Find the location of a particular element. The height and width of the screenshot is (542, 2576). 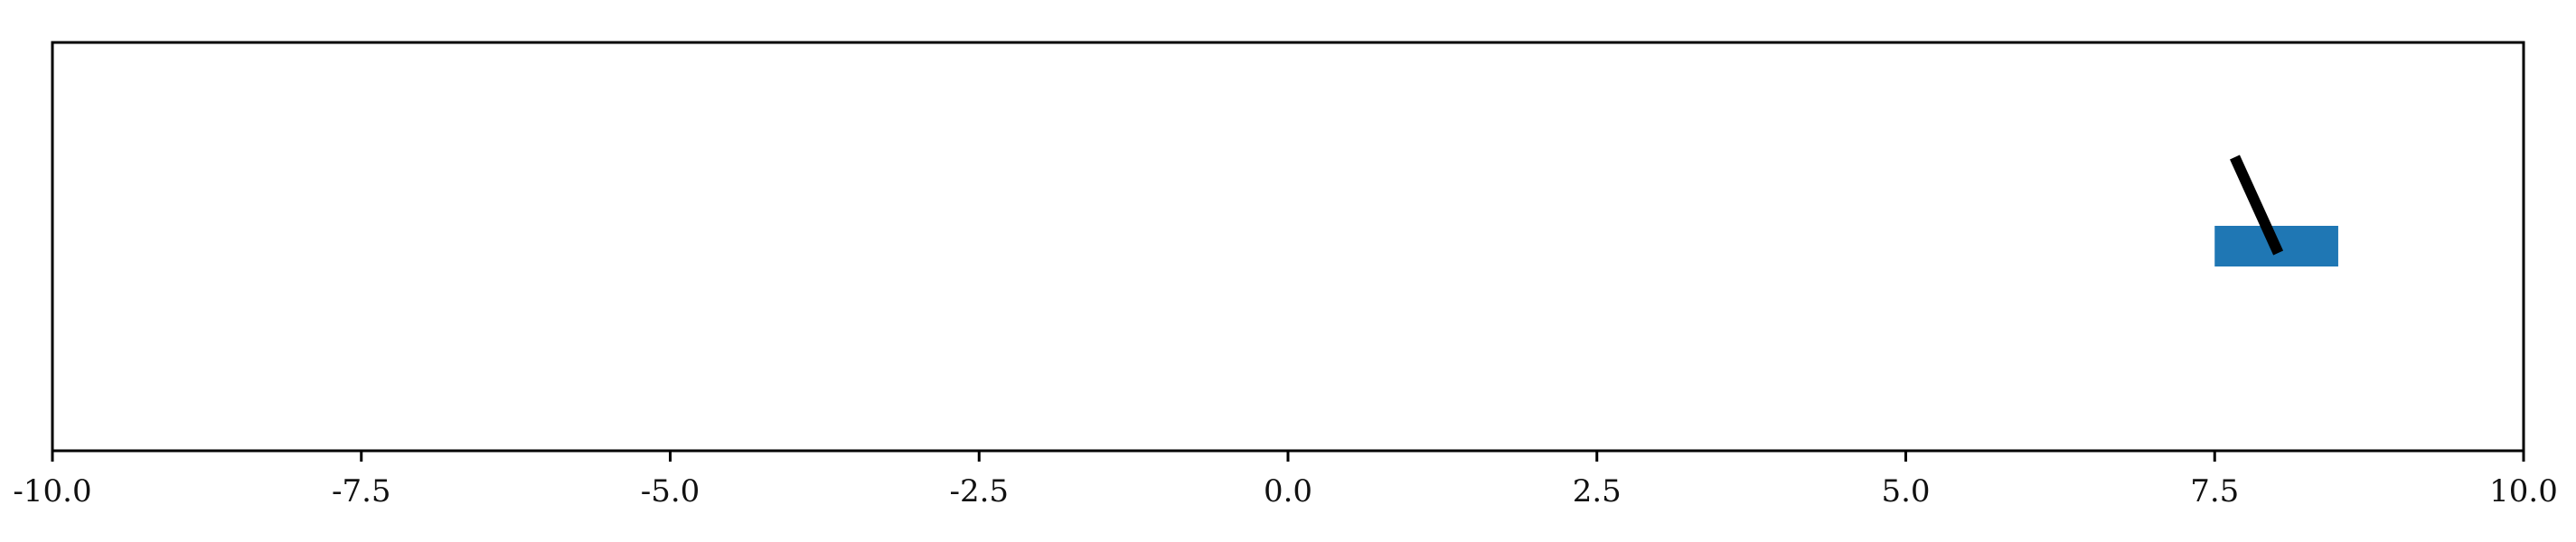

x-tick-label: 0.0 is located at coordinates (1288, 491).